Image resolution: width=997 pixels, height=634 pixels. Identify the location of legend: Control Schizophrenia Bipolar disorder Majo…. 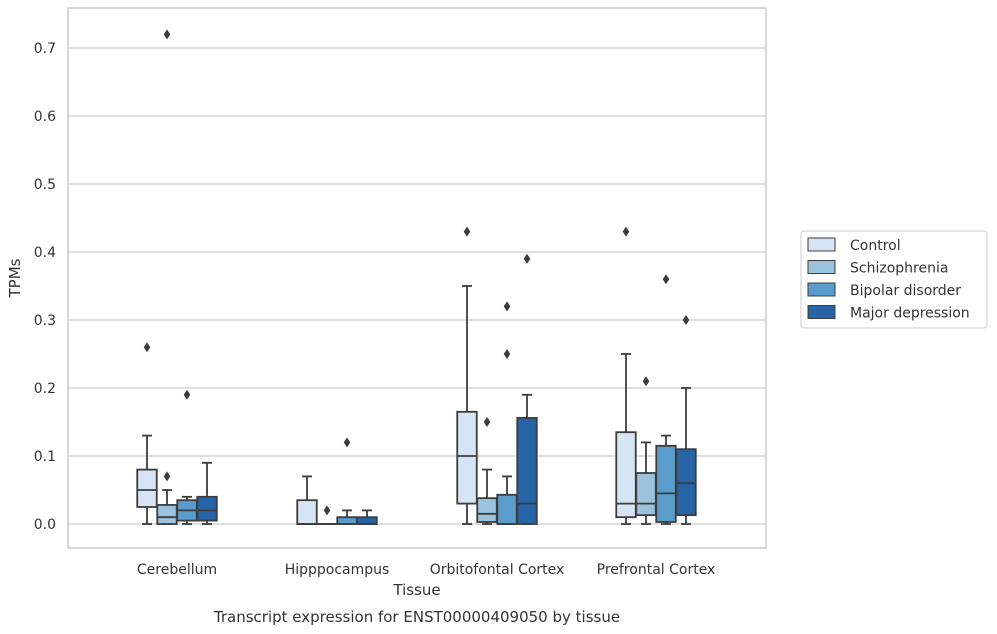
(894, 279).